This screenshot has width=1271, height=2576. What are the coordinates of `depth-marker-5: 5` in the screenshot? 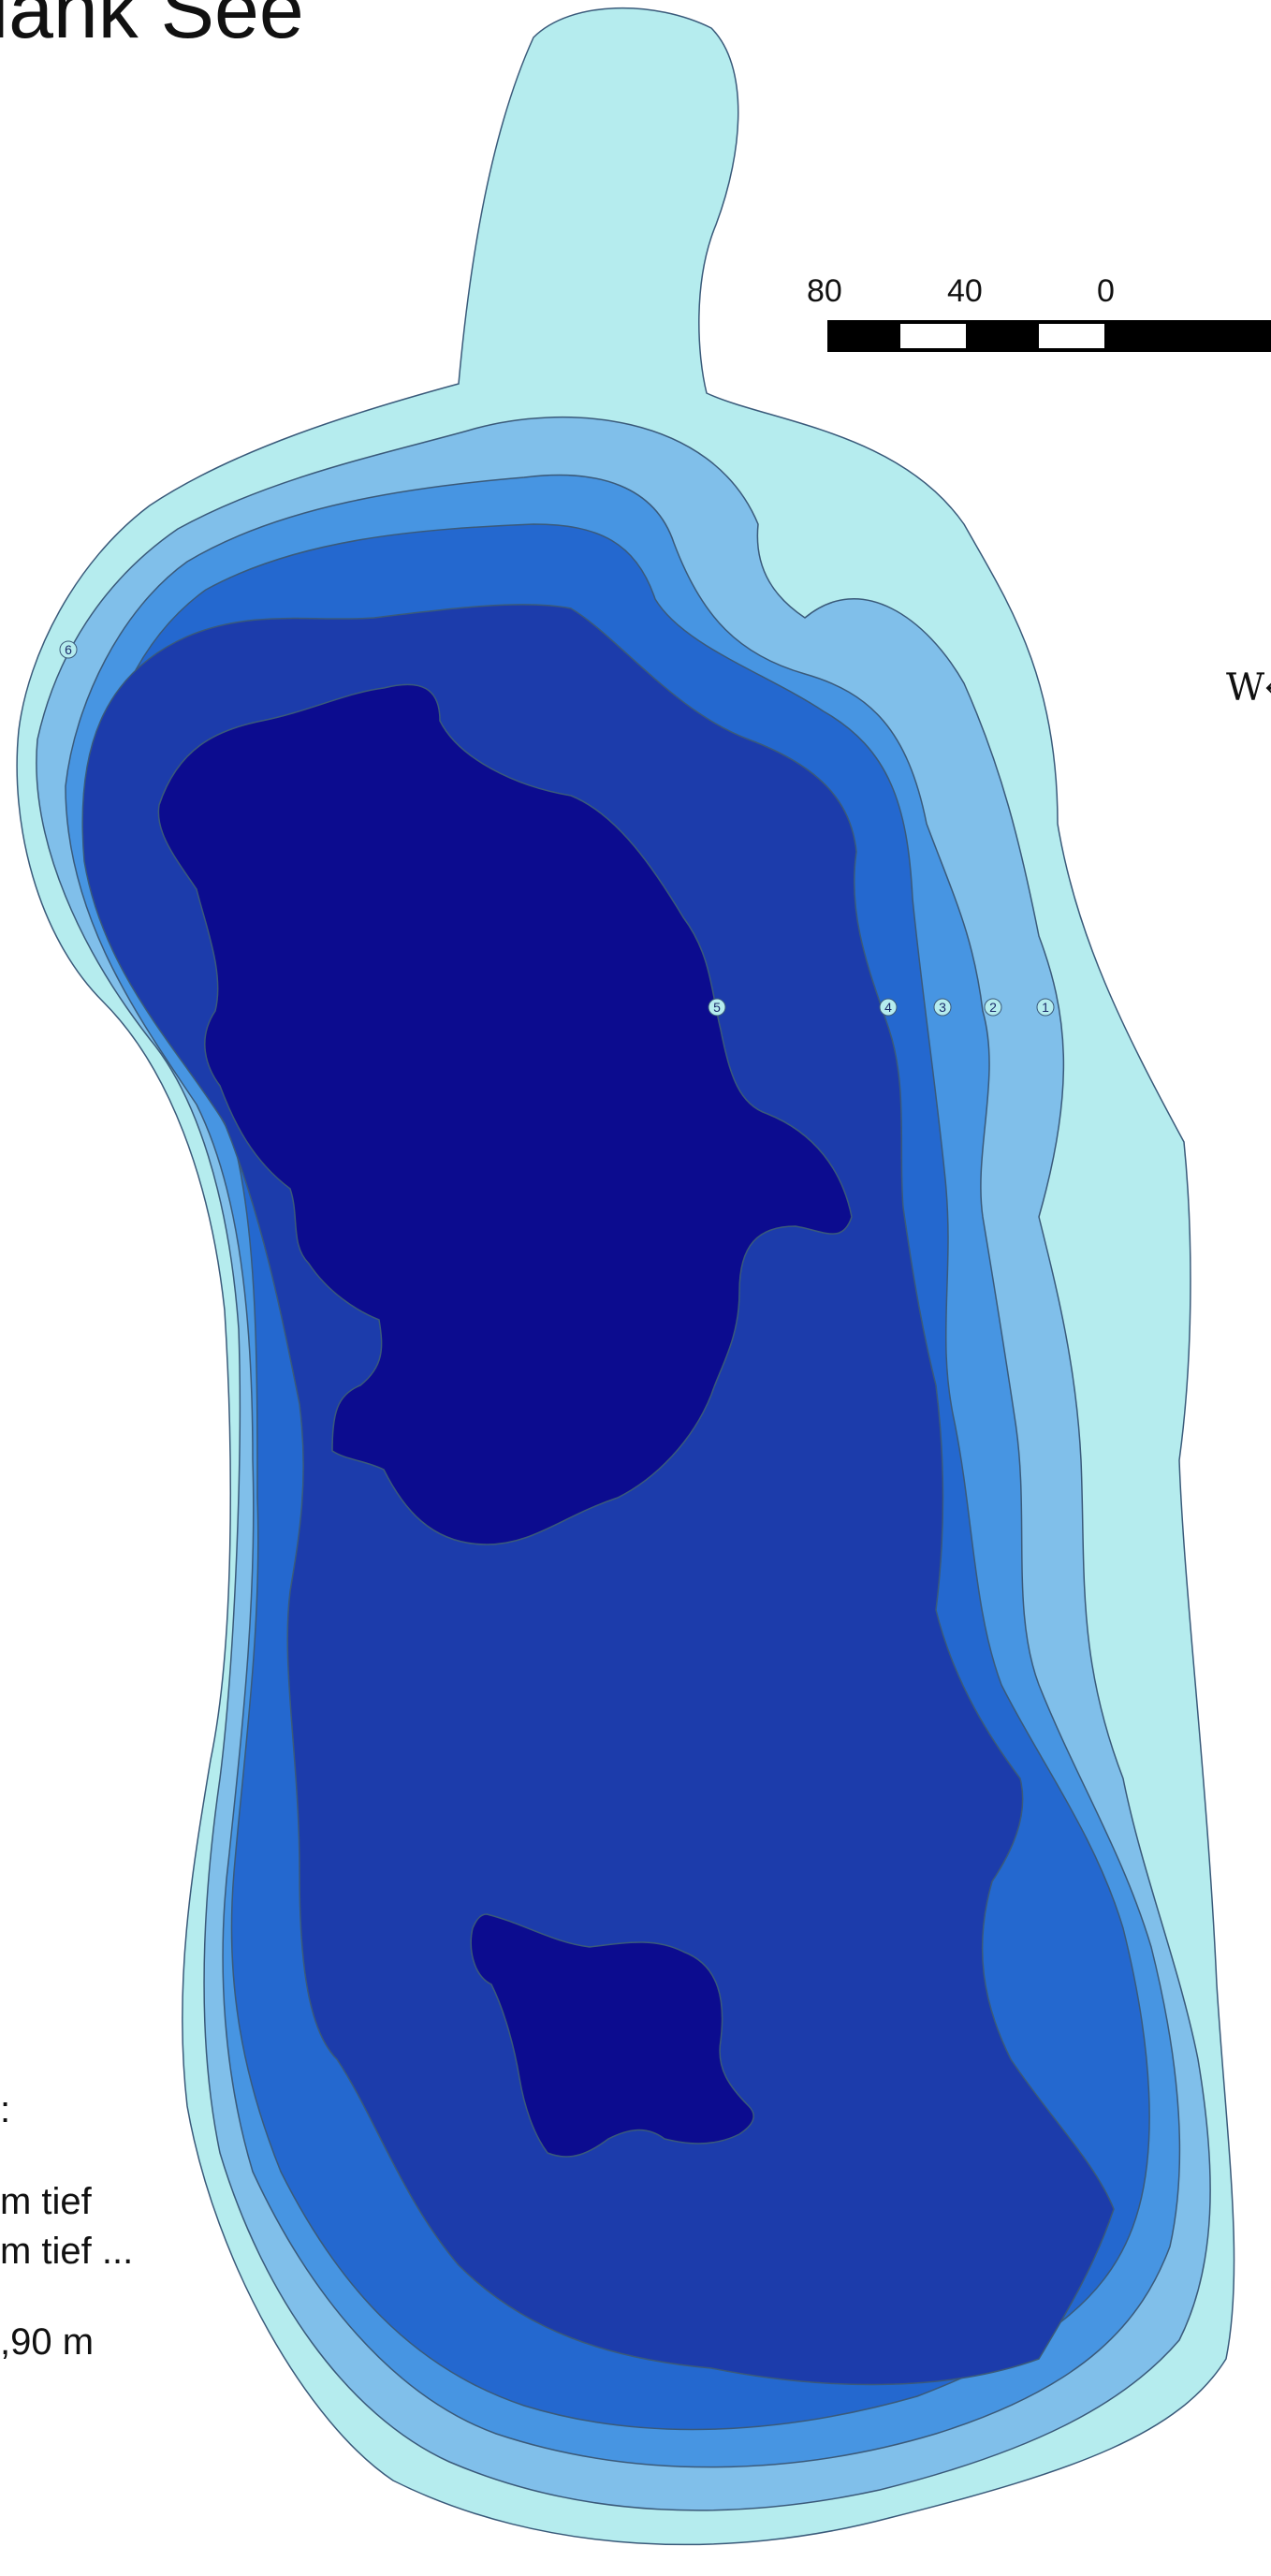 It's located at (717, 1007).